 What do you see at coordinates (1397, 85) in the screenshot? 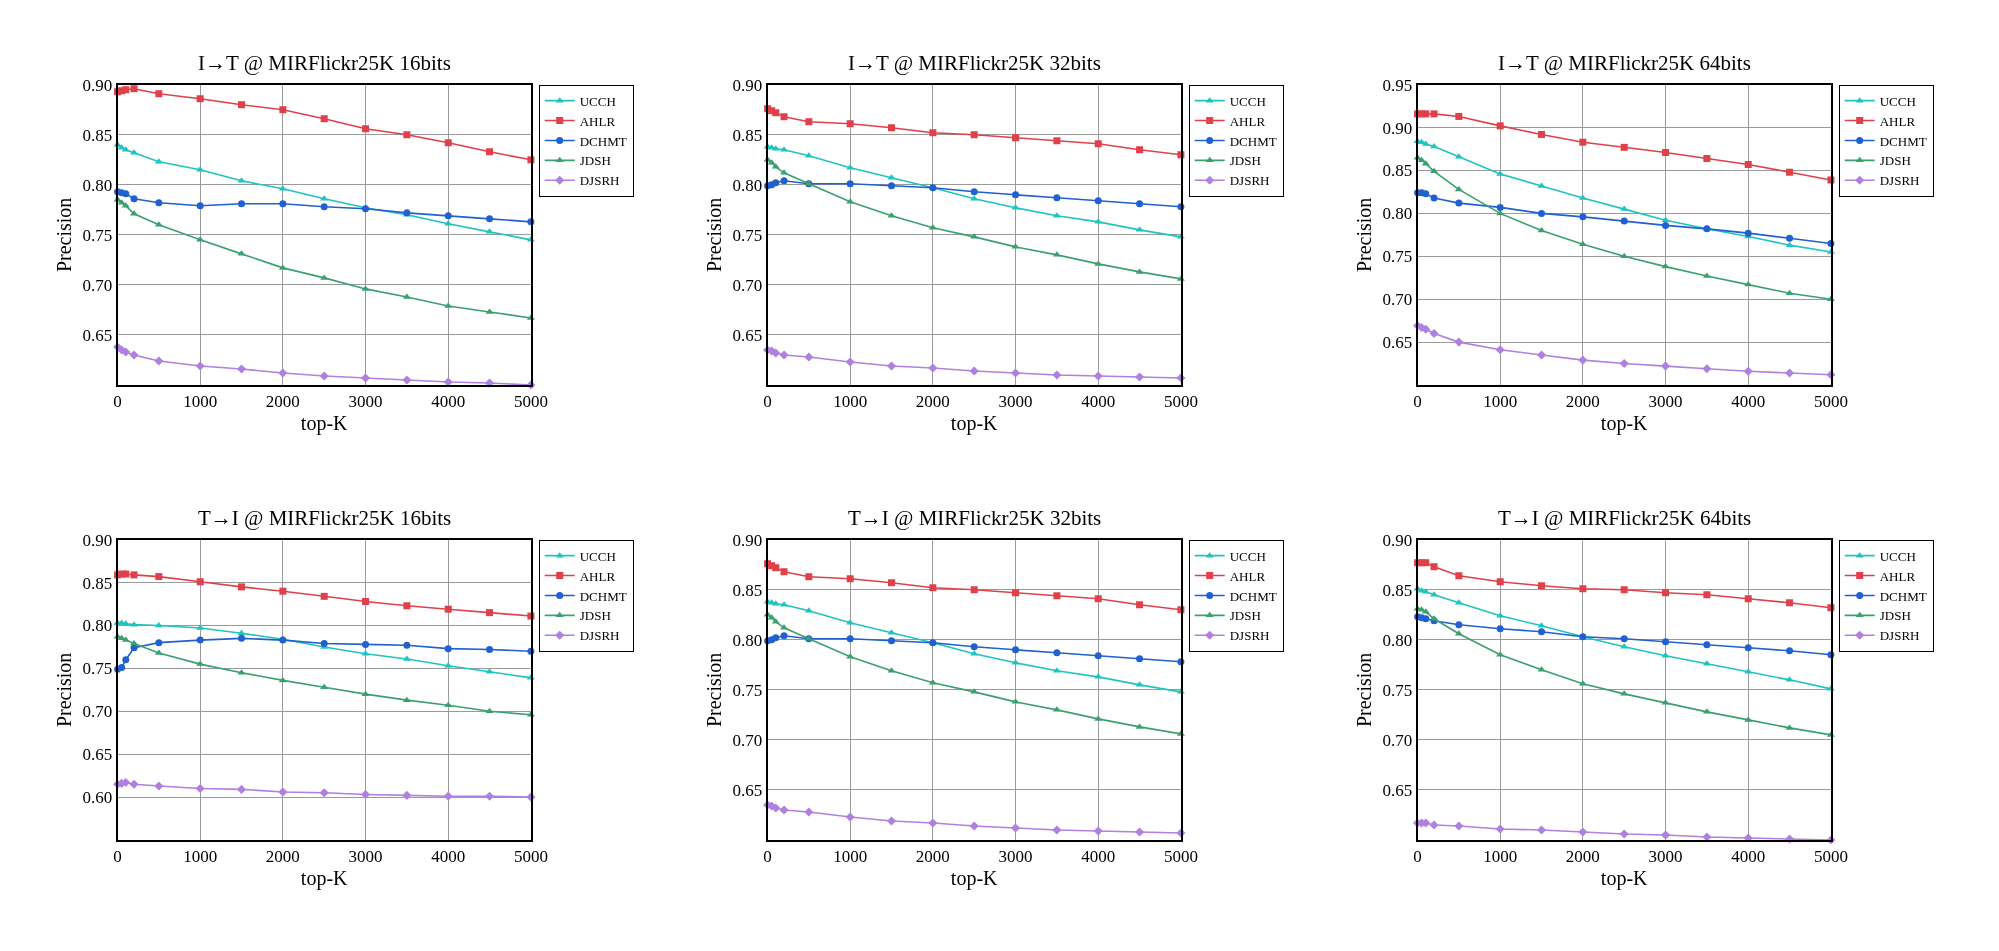
I see `y-tick-label: 0.95` at bounding box center [1397, 85].